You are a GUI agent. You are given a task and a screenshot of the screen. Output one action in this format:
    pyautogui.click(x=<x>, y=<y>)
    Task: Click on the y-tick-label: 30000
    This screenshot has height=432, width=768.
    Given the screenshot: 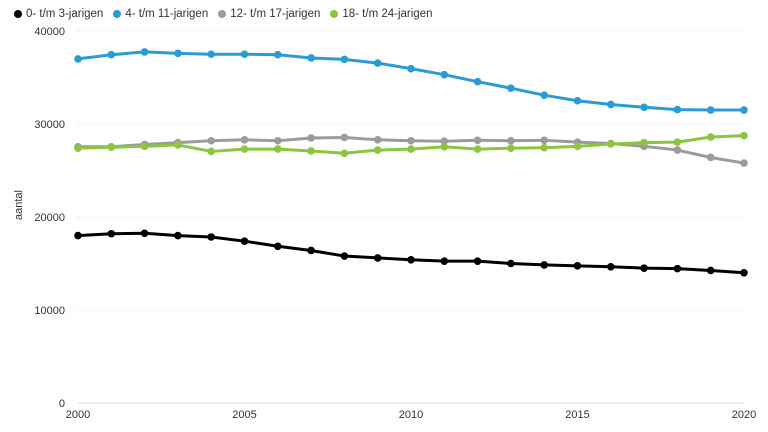 What is the action you would take?
    pyautogui.click(x=49, y=125)
    